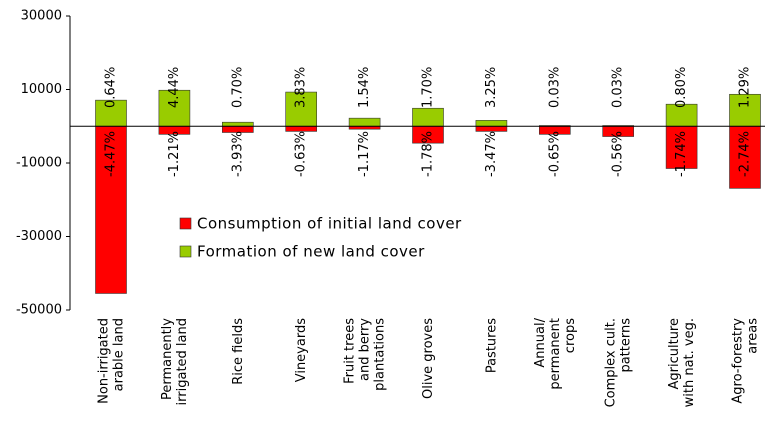 The width and height of the screenshot is (774, 432). What do you see at coordinates (745, 87) in the screenshot?
I see `data-label: 1.29%` at bounding box center [745, 87].